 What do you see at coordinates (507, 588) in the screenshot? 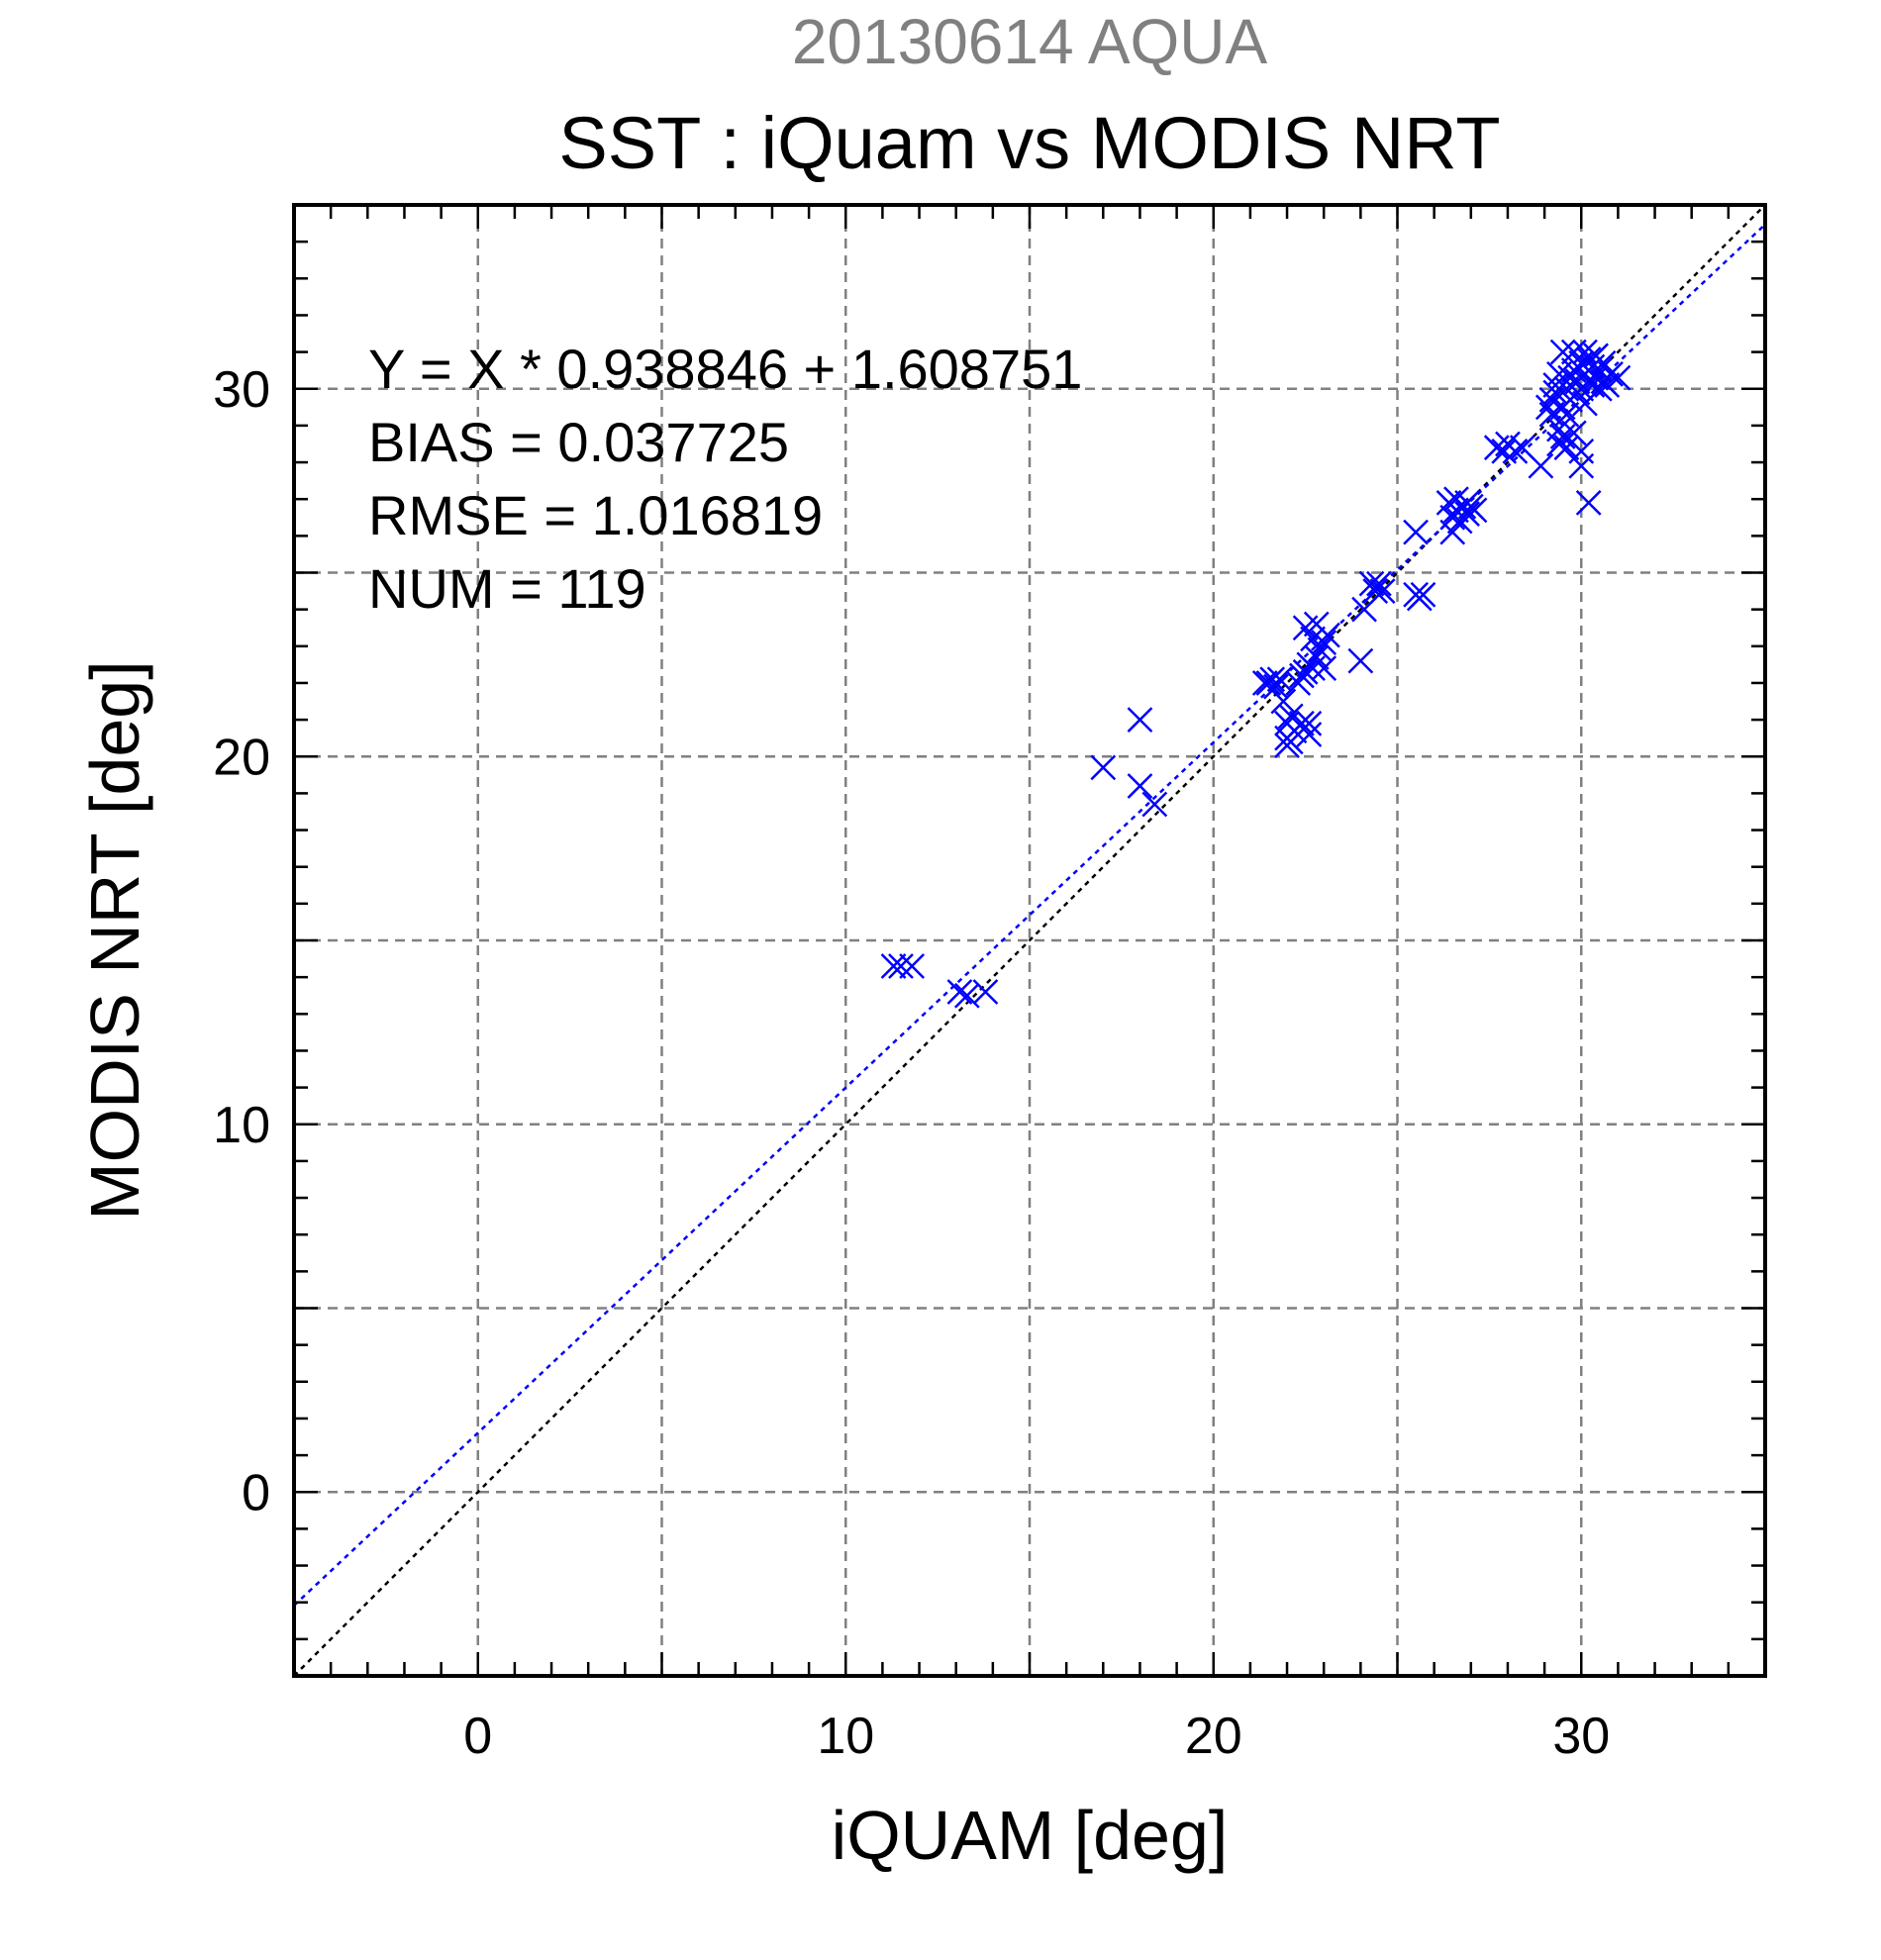
I see `stat-num: NUM = 119` at bounding box center [507, 588].